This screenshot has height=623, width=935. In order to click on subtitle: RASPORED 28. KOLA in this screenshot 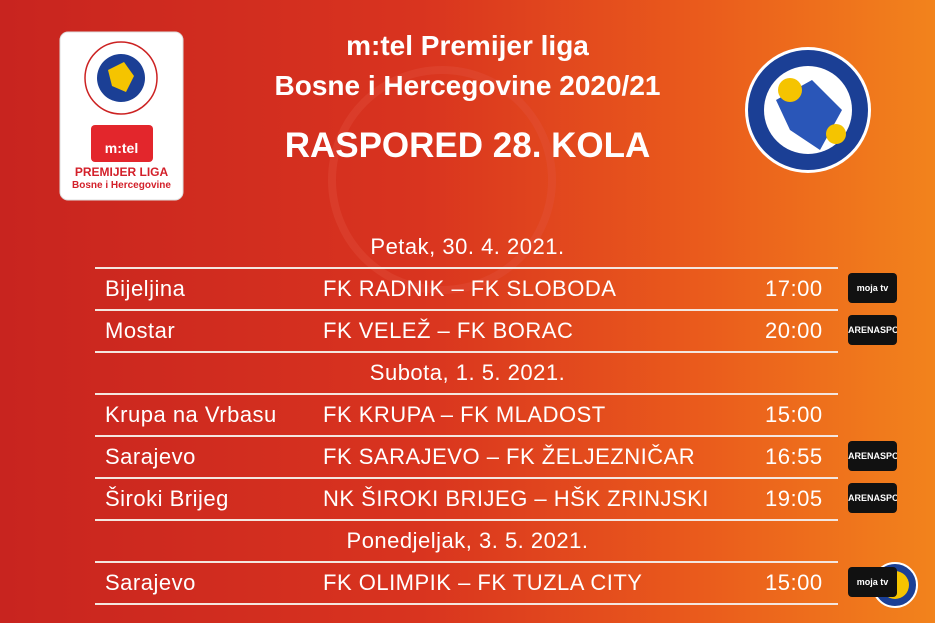, I will do `click(467, 145)`.